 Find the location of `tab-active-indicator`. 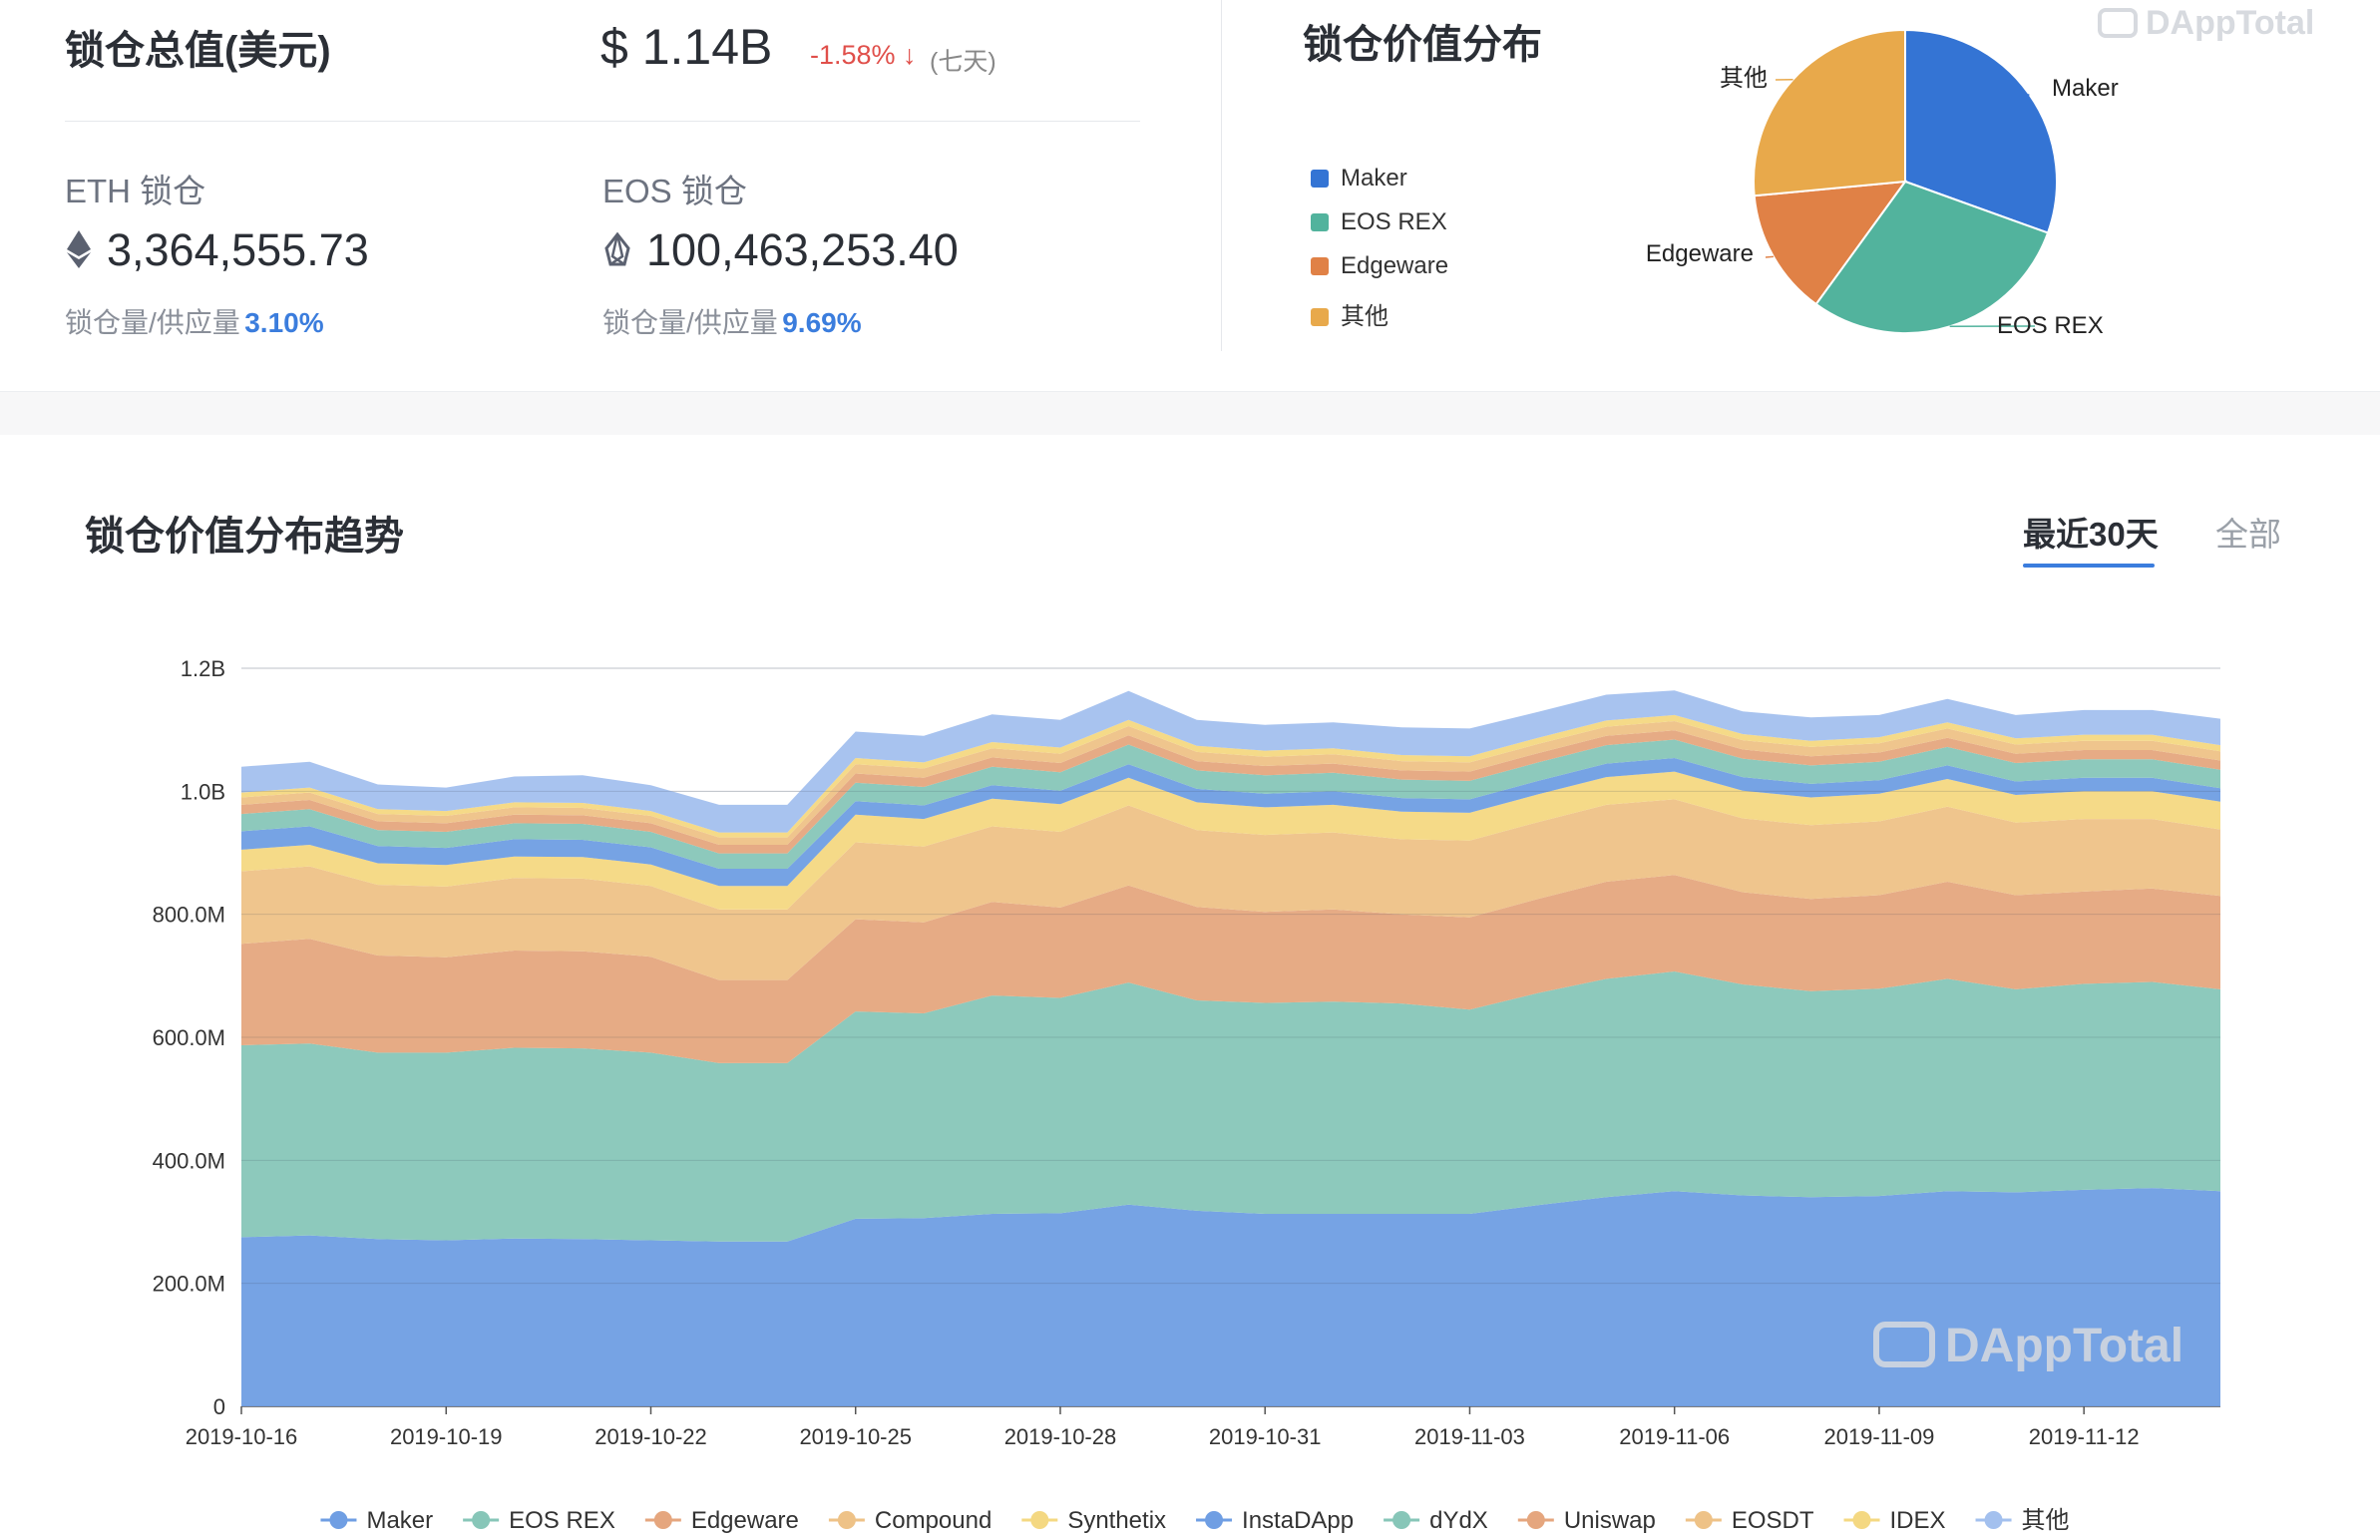

tab-active-indicator is located at coordinates (2089, 566).